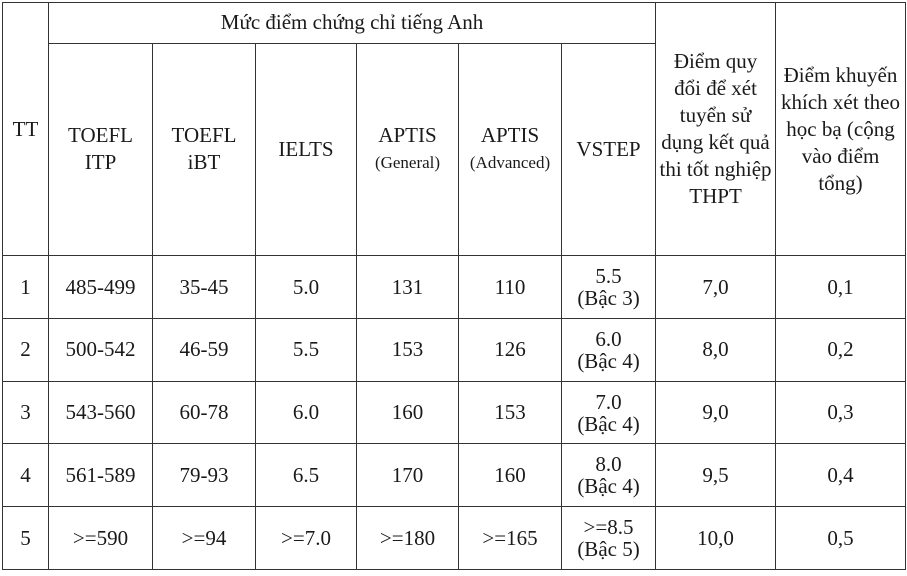 This screenshot has width=907, height=576. Describe the element at coordinates (407, 163) in the screenshot. I see `header-line2: (General)` at that location.